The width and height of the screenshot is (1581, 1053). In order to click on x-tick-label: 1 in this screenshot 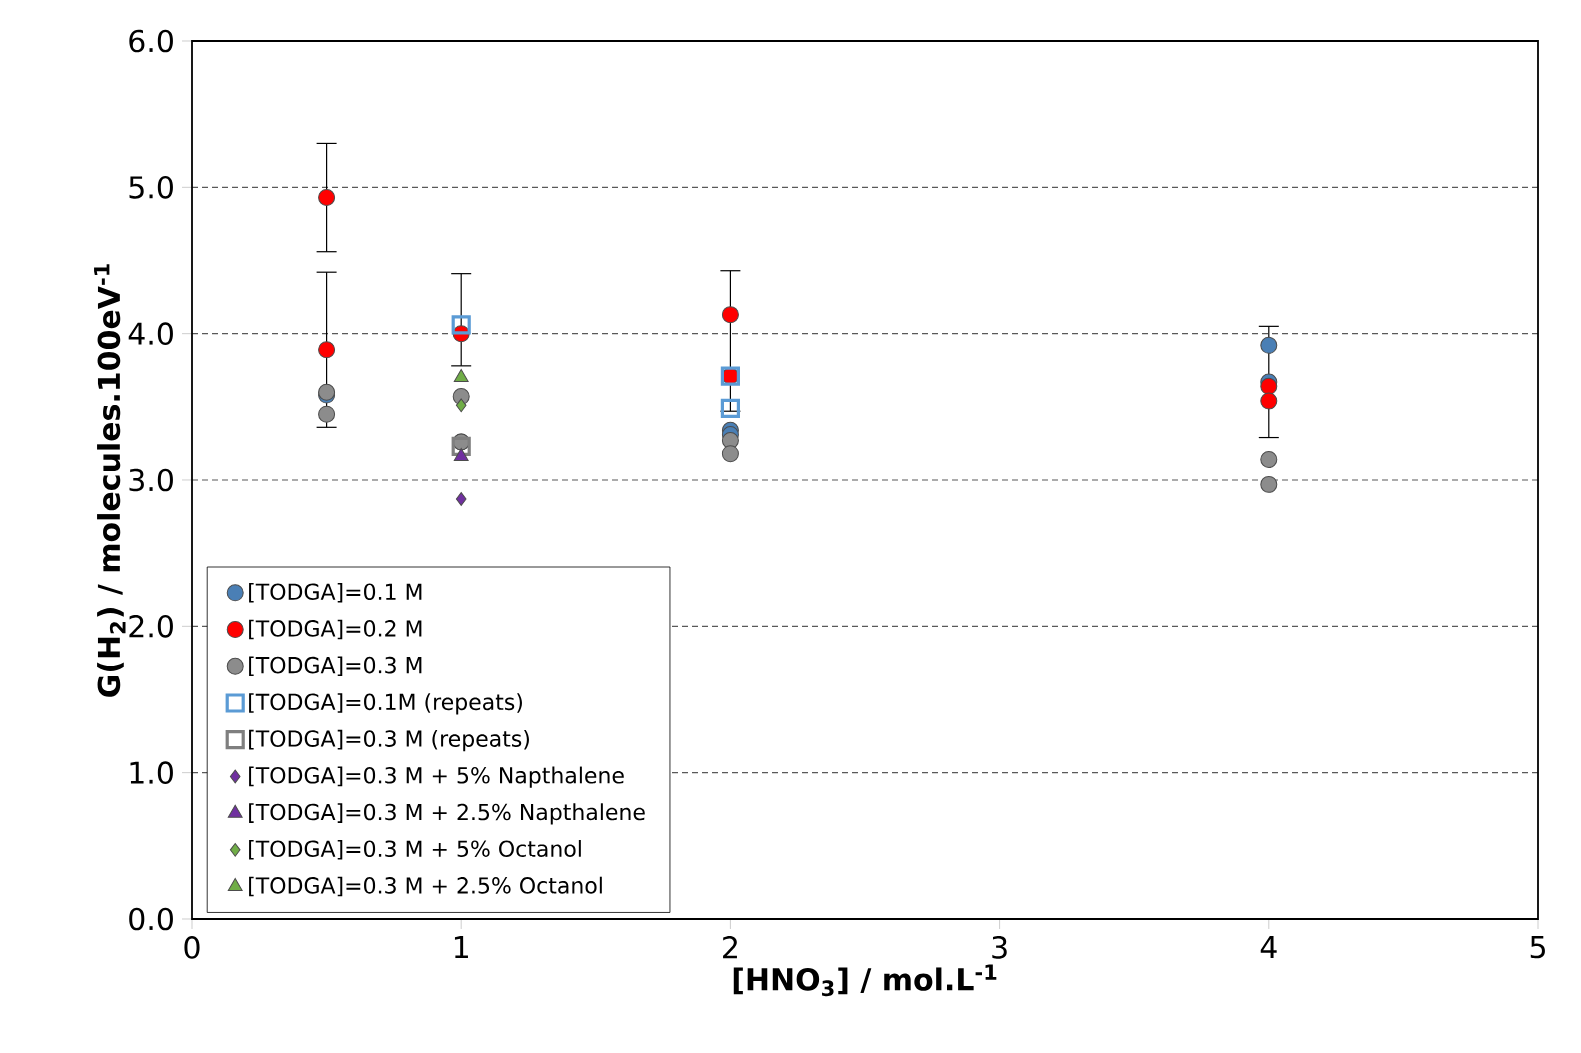, I will do `click(461, 947)`.